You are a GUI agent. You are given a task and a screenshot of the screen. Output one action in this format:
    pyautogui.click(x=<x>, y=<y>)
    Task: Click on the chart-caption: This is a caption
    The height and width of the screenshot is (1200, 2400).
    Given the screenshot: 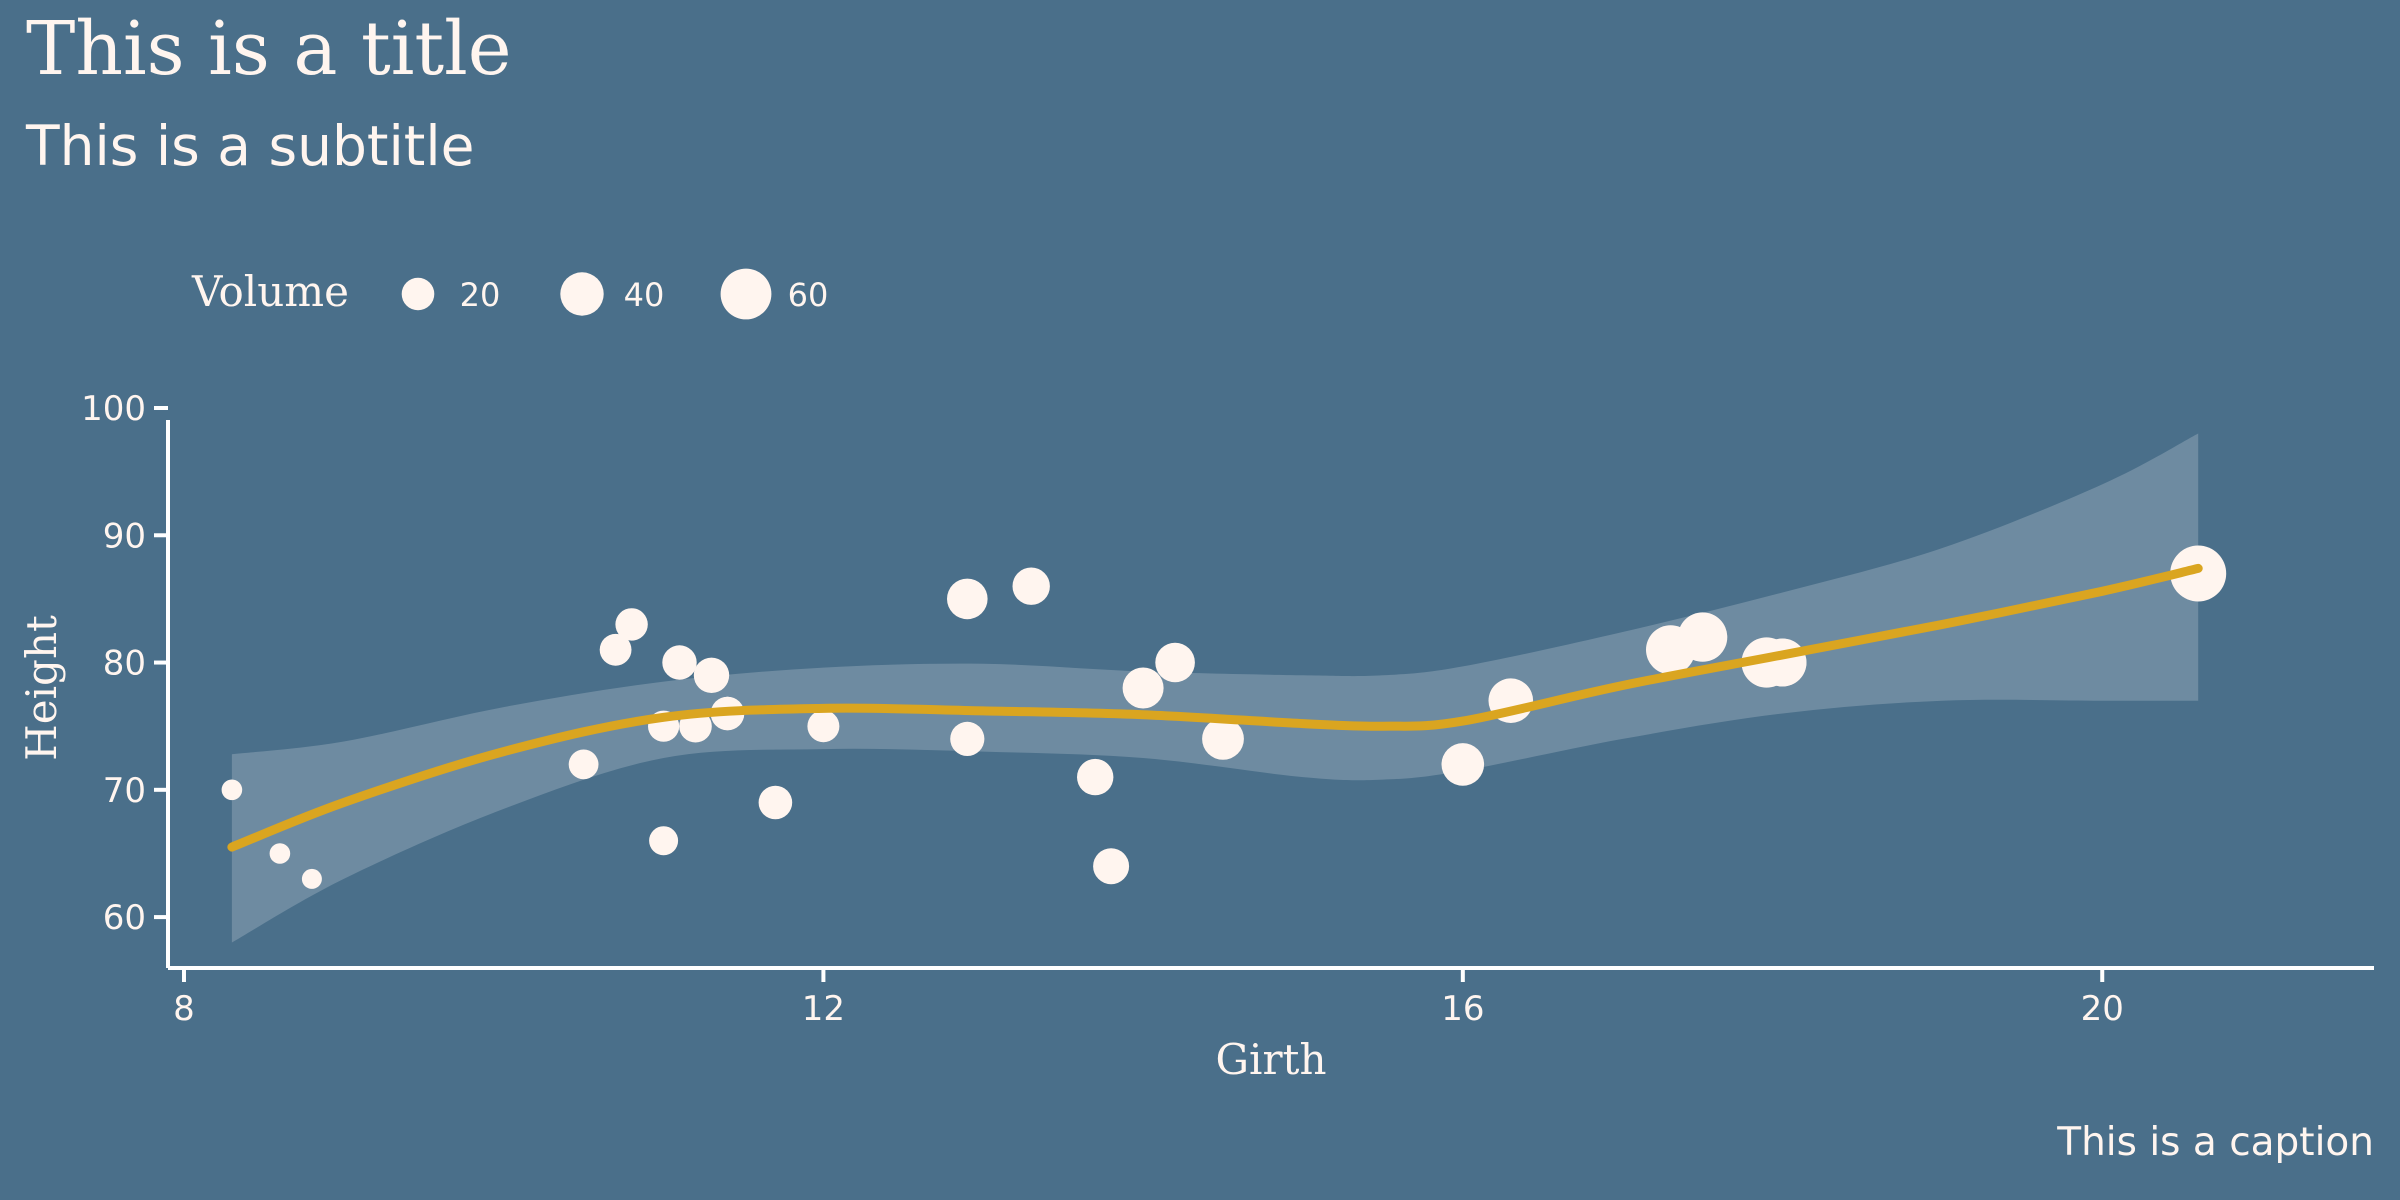 What is the action you would take?
    pyautogui.click(x=2215, y=1142)
    